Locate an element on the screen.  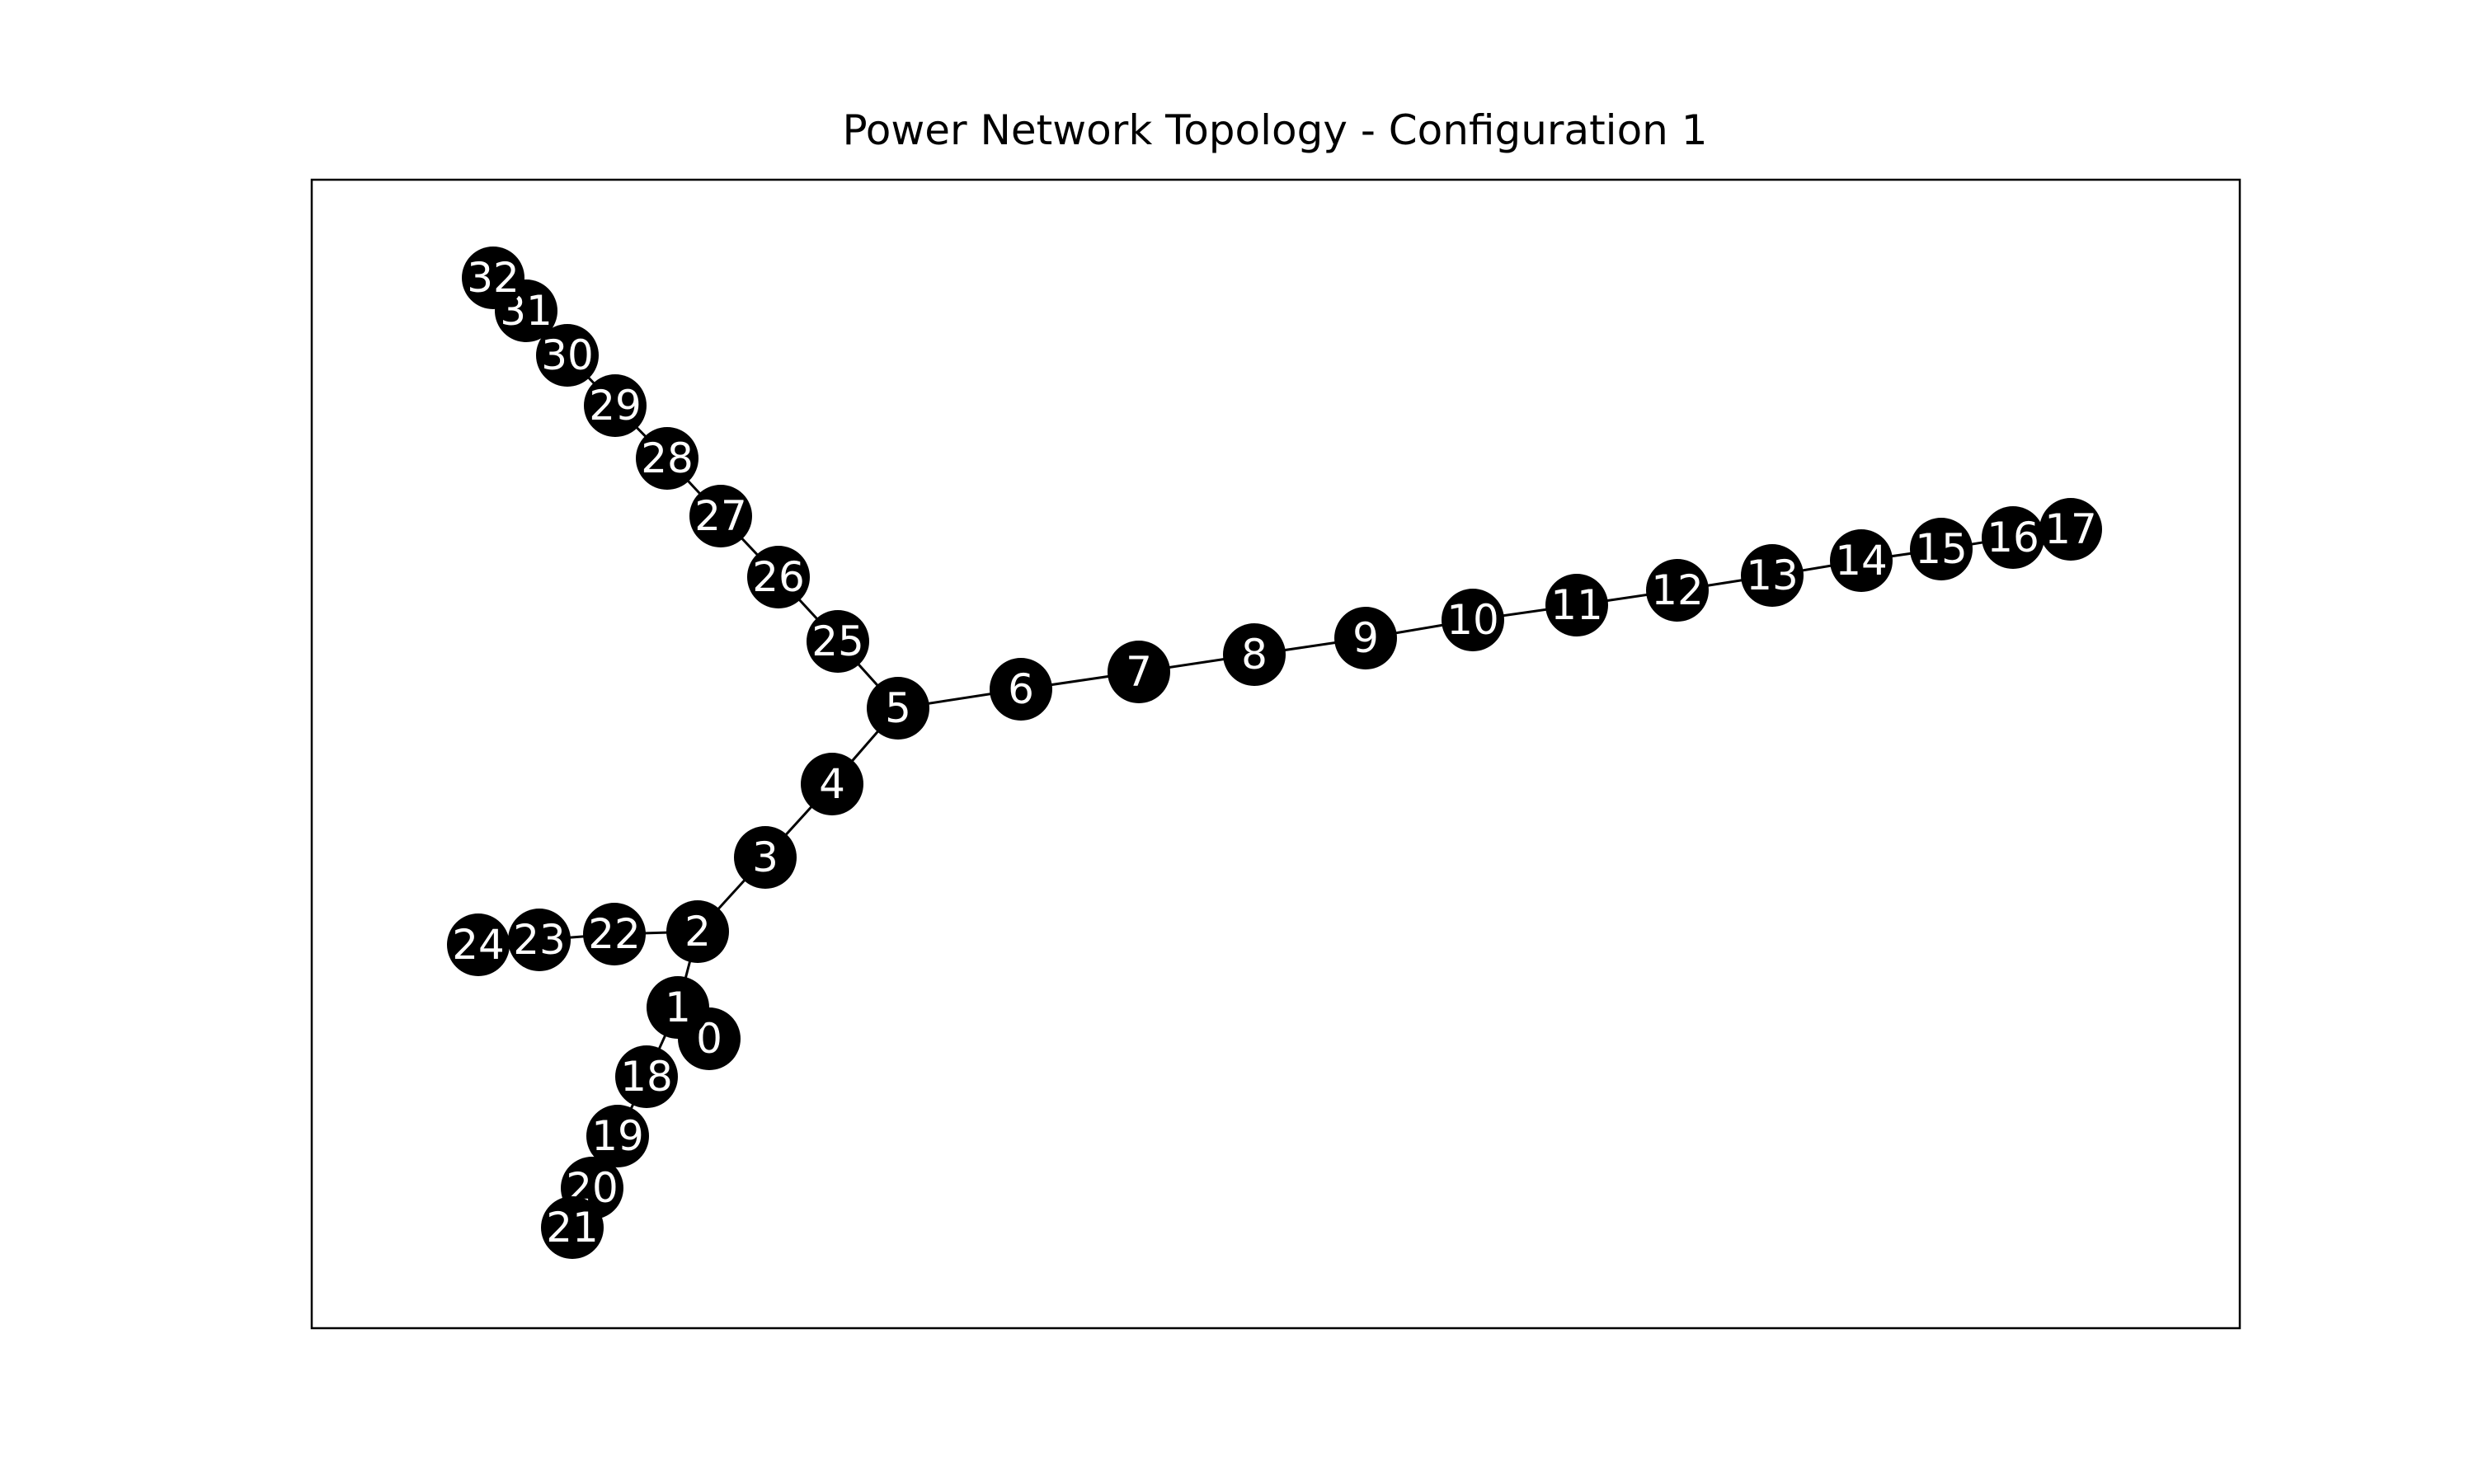
node-21: 21 is located at coordinates (572, 1227).